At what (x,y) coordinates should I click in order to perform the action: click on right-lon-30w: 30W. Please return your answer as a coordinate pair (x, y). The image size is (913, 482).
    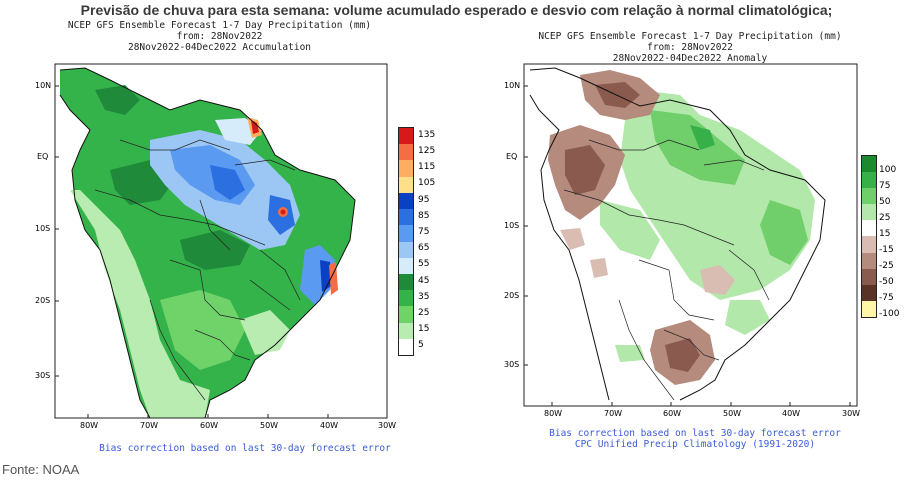
    Looking at the image, I should click on (851, 413).